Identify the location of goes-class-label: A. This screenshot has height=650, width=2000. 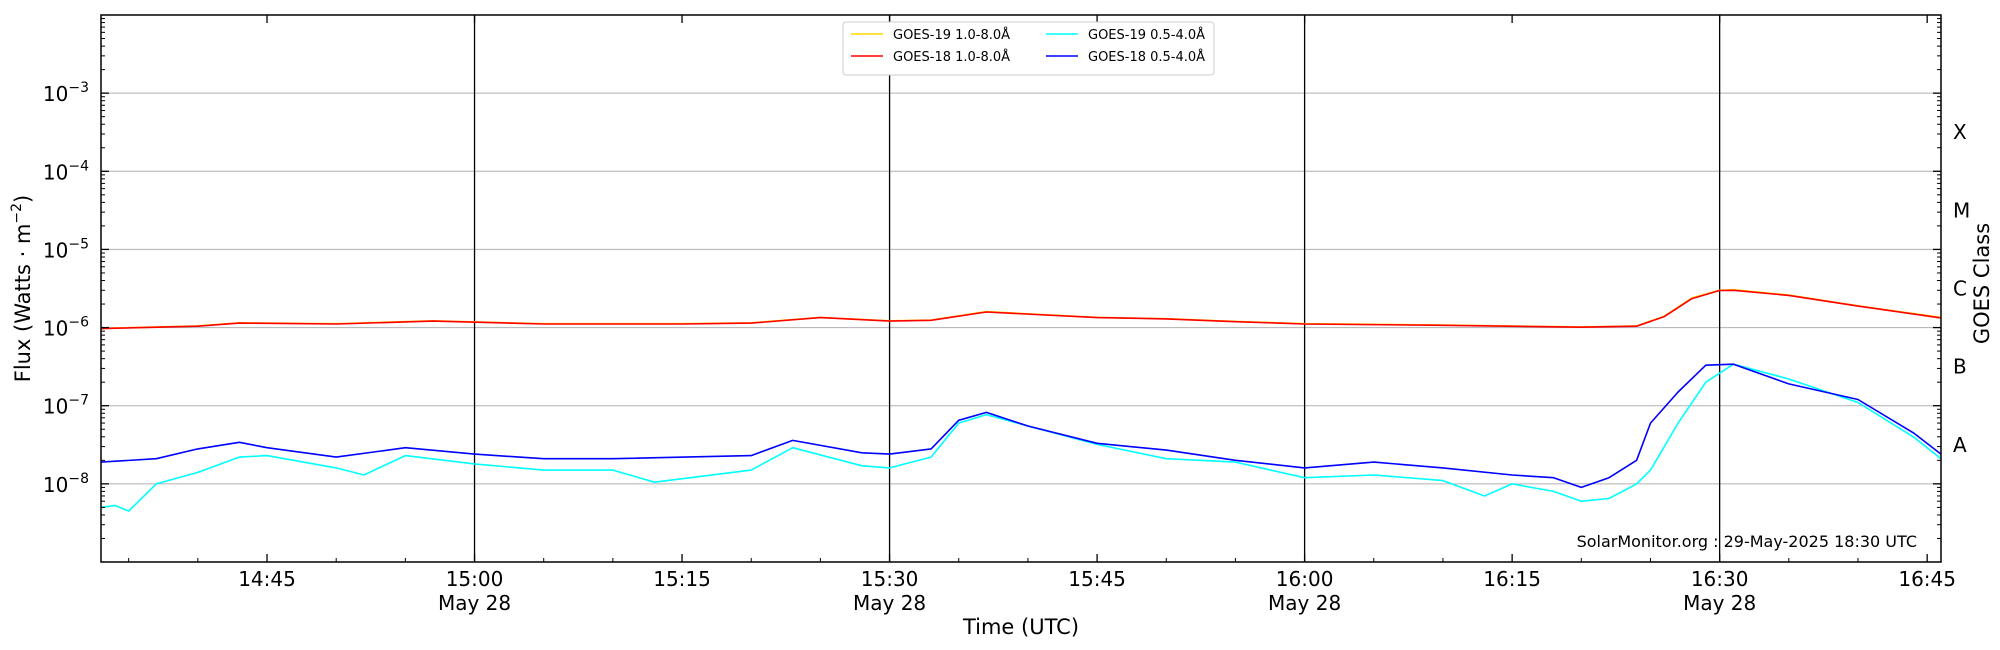
(1960, 445).